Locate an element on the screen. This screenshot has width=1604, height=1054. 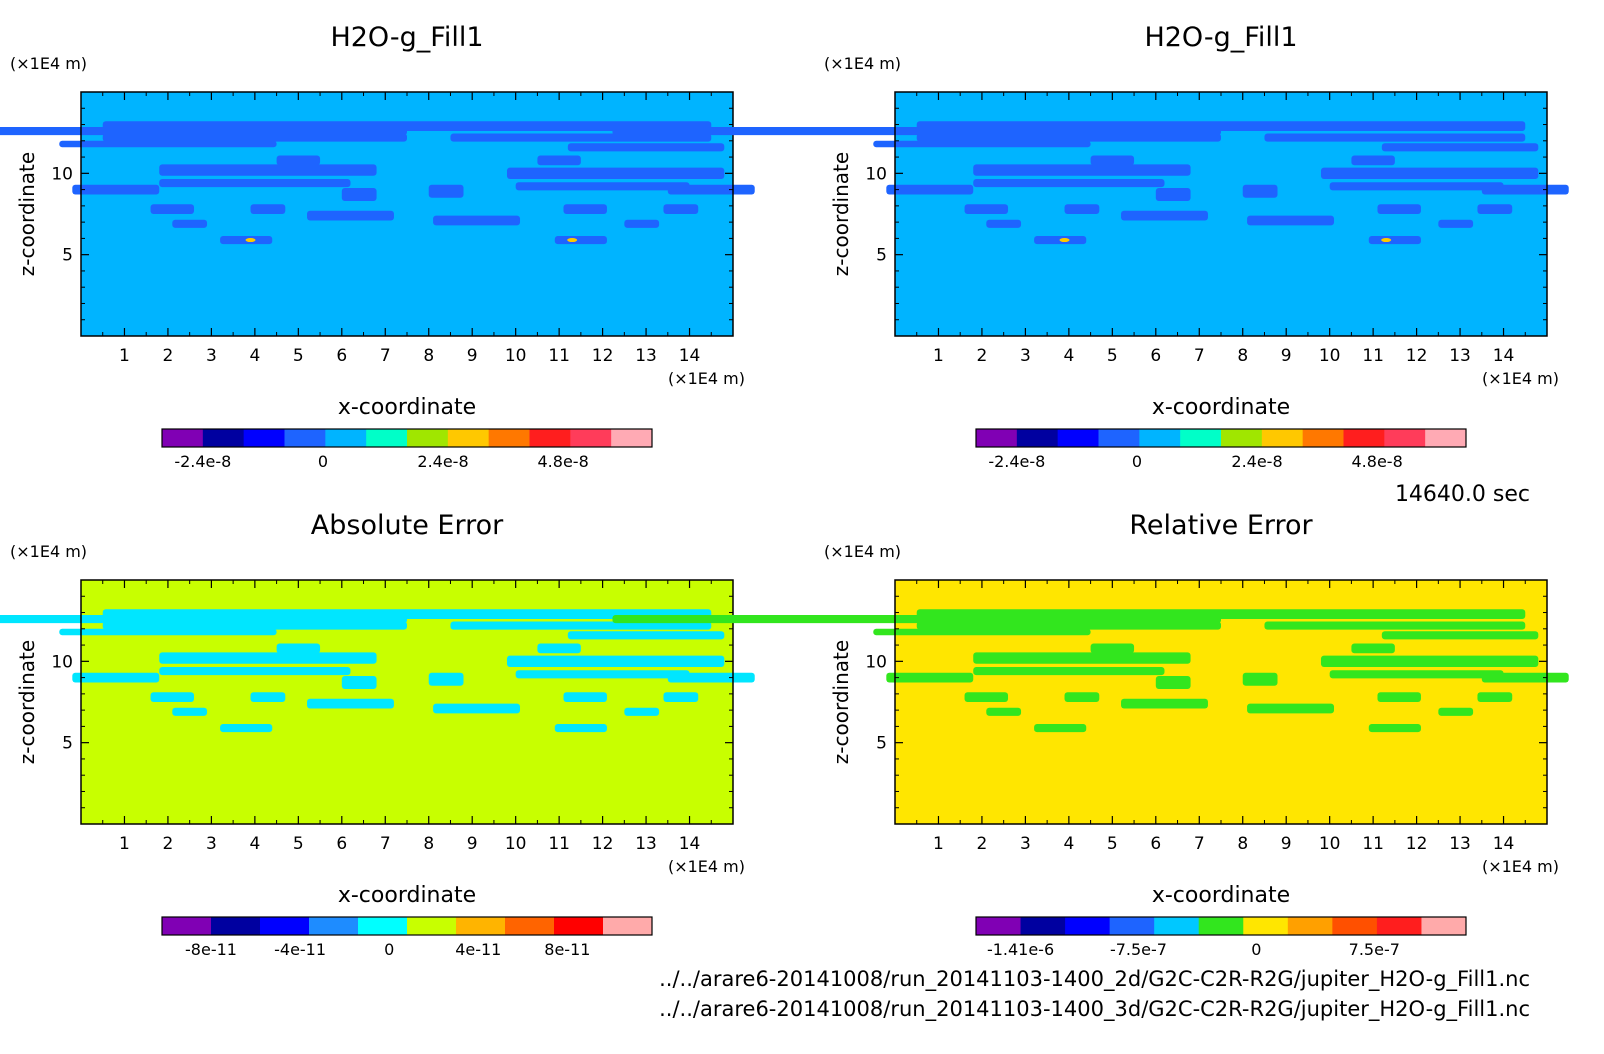
contour-features is located at coordinates (1090, 183).